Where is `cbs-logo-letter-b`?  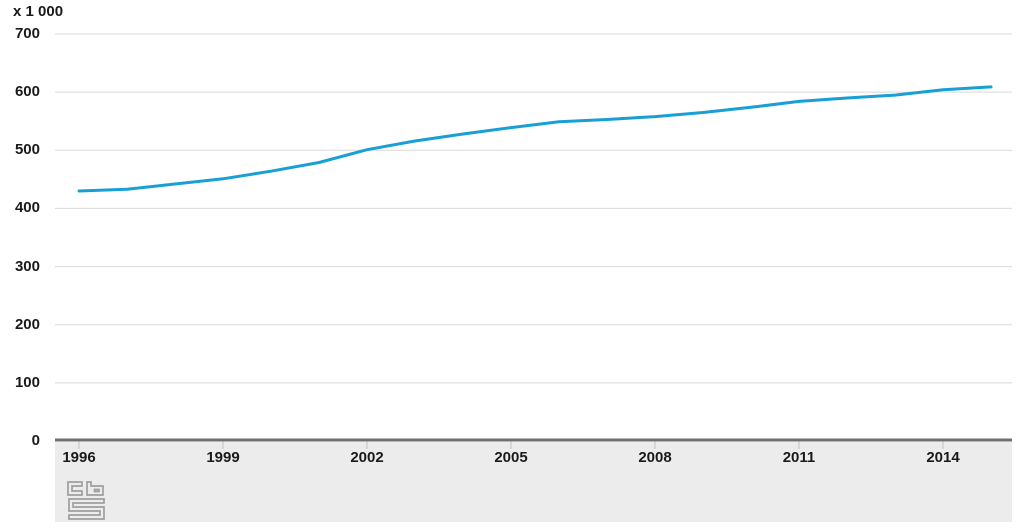 cbs-logo-letter-b is located at coordinates (95, 488).